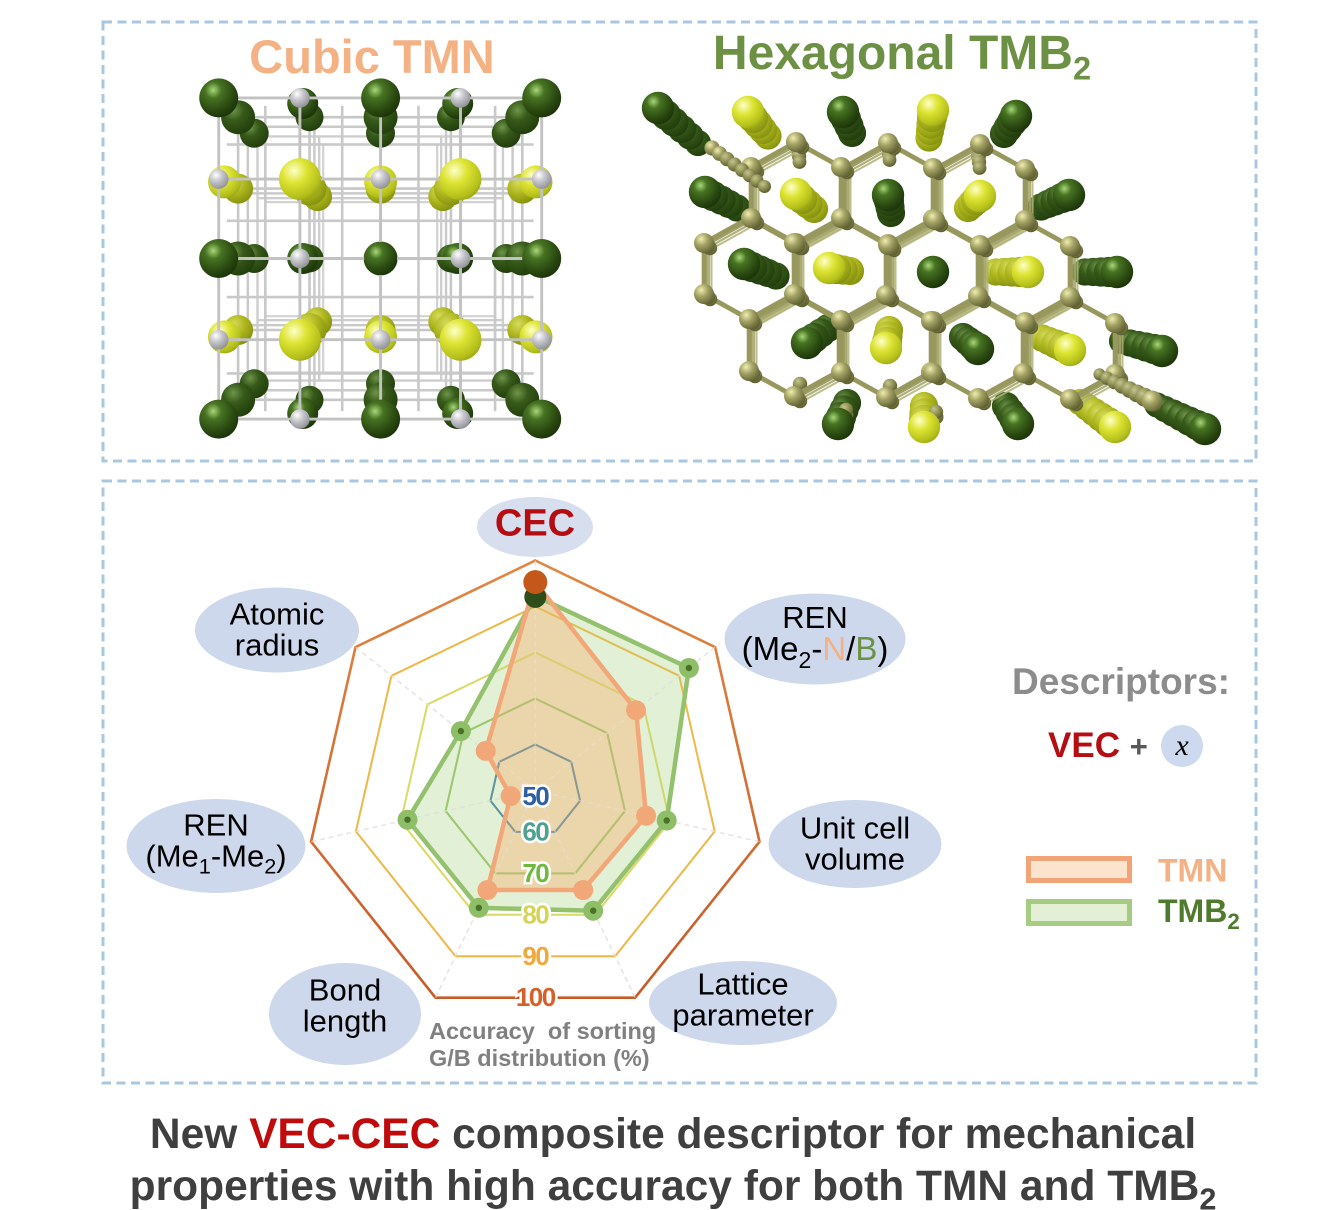 This screenshot has height=1210, width=1330. What do you see at coordinates (536, 997) in the screenshot?
I see `svg-text: 100` at bounding box center [536, 997].